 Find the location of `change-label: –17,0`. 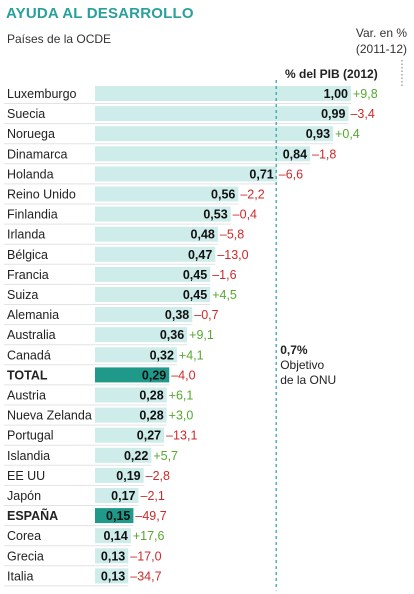

change-label: –17,0 is located at coordinates (145, 556).